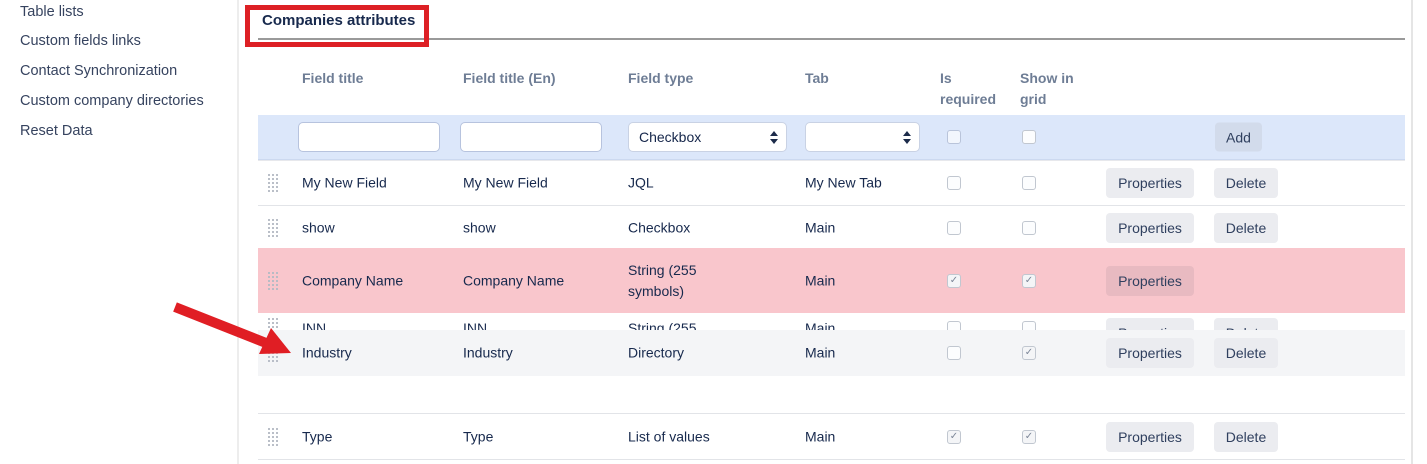 The width and height of the screenshot is (1427, 464). What do you see at coordinates (56, 131) in the screenshot?
I see `sidebar-item-reset-data: Reset Data` at bounding box center [56, 131].